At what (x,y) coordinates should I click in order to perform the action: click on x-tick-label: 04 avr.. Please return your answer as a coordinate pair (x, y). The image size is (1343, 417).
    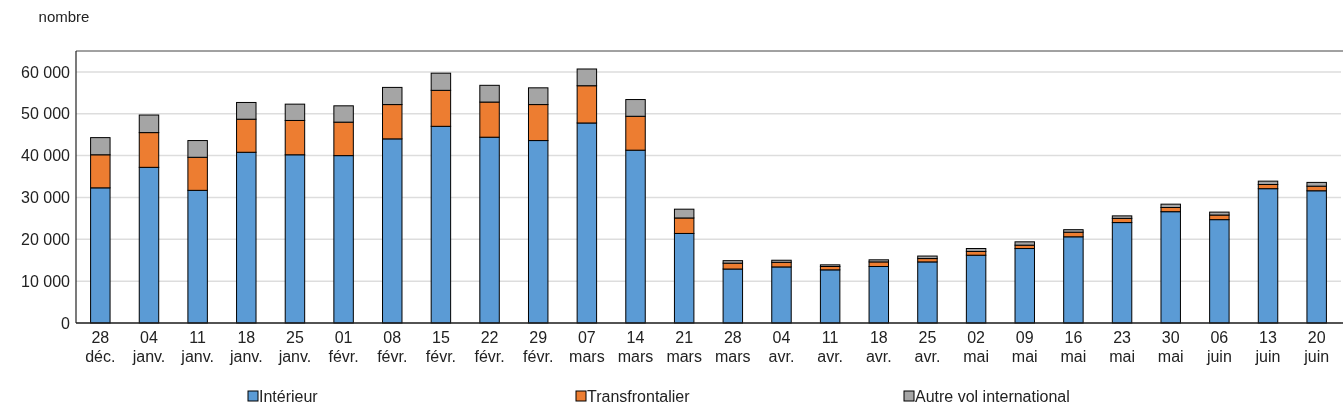
    Looking at the image, I should click on (781, 347).